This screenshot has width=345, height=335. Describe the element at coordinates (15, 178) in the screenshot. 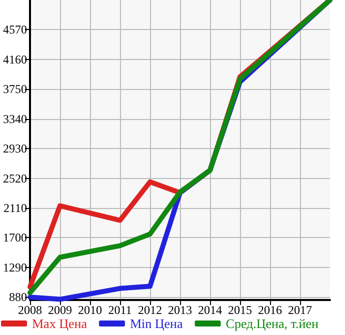

I see `y-tick-label: 2520` at that location.